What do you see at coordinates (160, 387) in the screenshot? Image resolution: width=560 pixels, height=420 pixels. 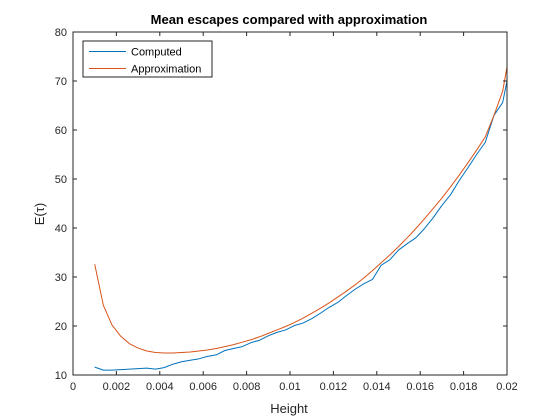 I see `x-tick-label: 0.004` at bounding box center [160, 387].